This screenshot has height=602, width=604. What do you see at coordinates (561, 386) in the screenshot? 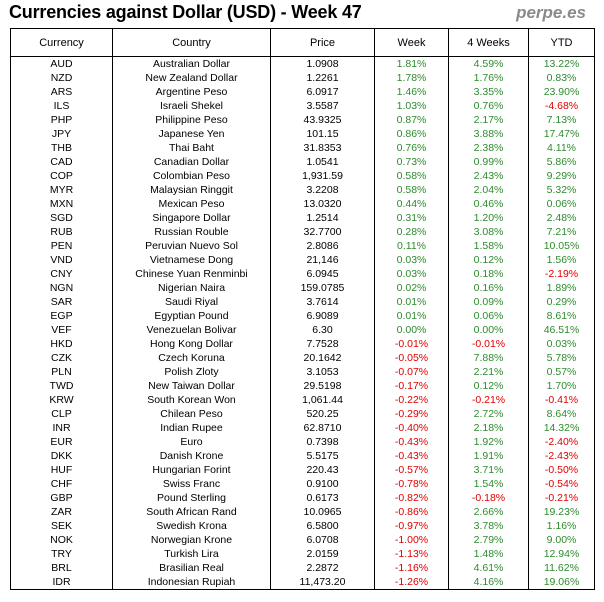
I see `ytd-change-cell: 1.70%` at bounding box center [561, 386].